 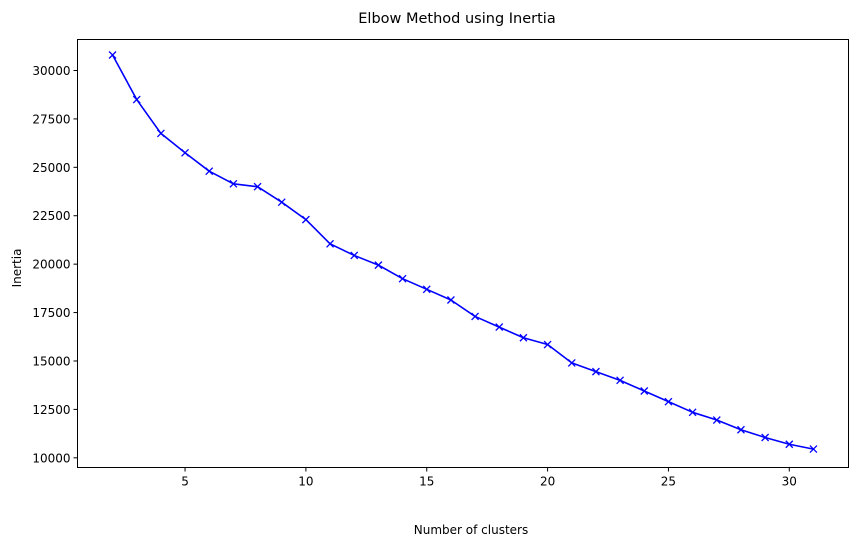 What do you see at coordinates (51, 458) in the screenshot?
I see `y-tick-label: 10000` at bounding box center [51, 458].